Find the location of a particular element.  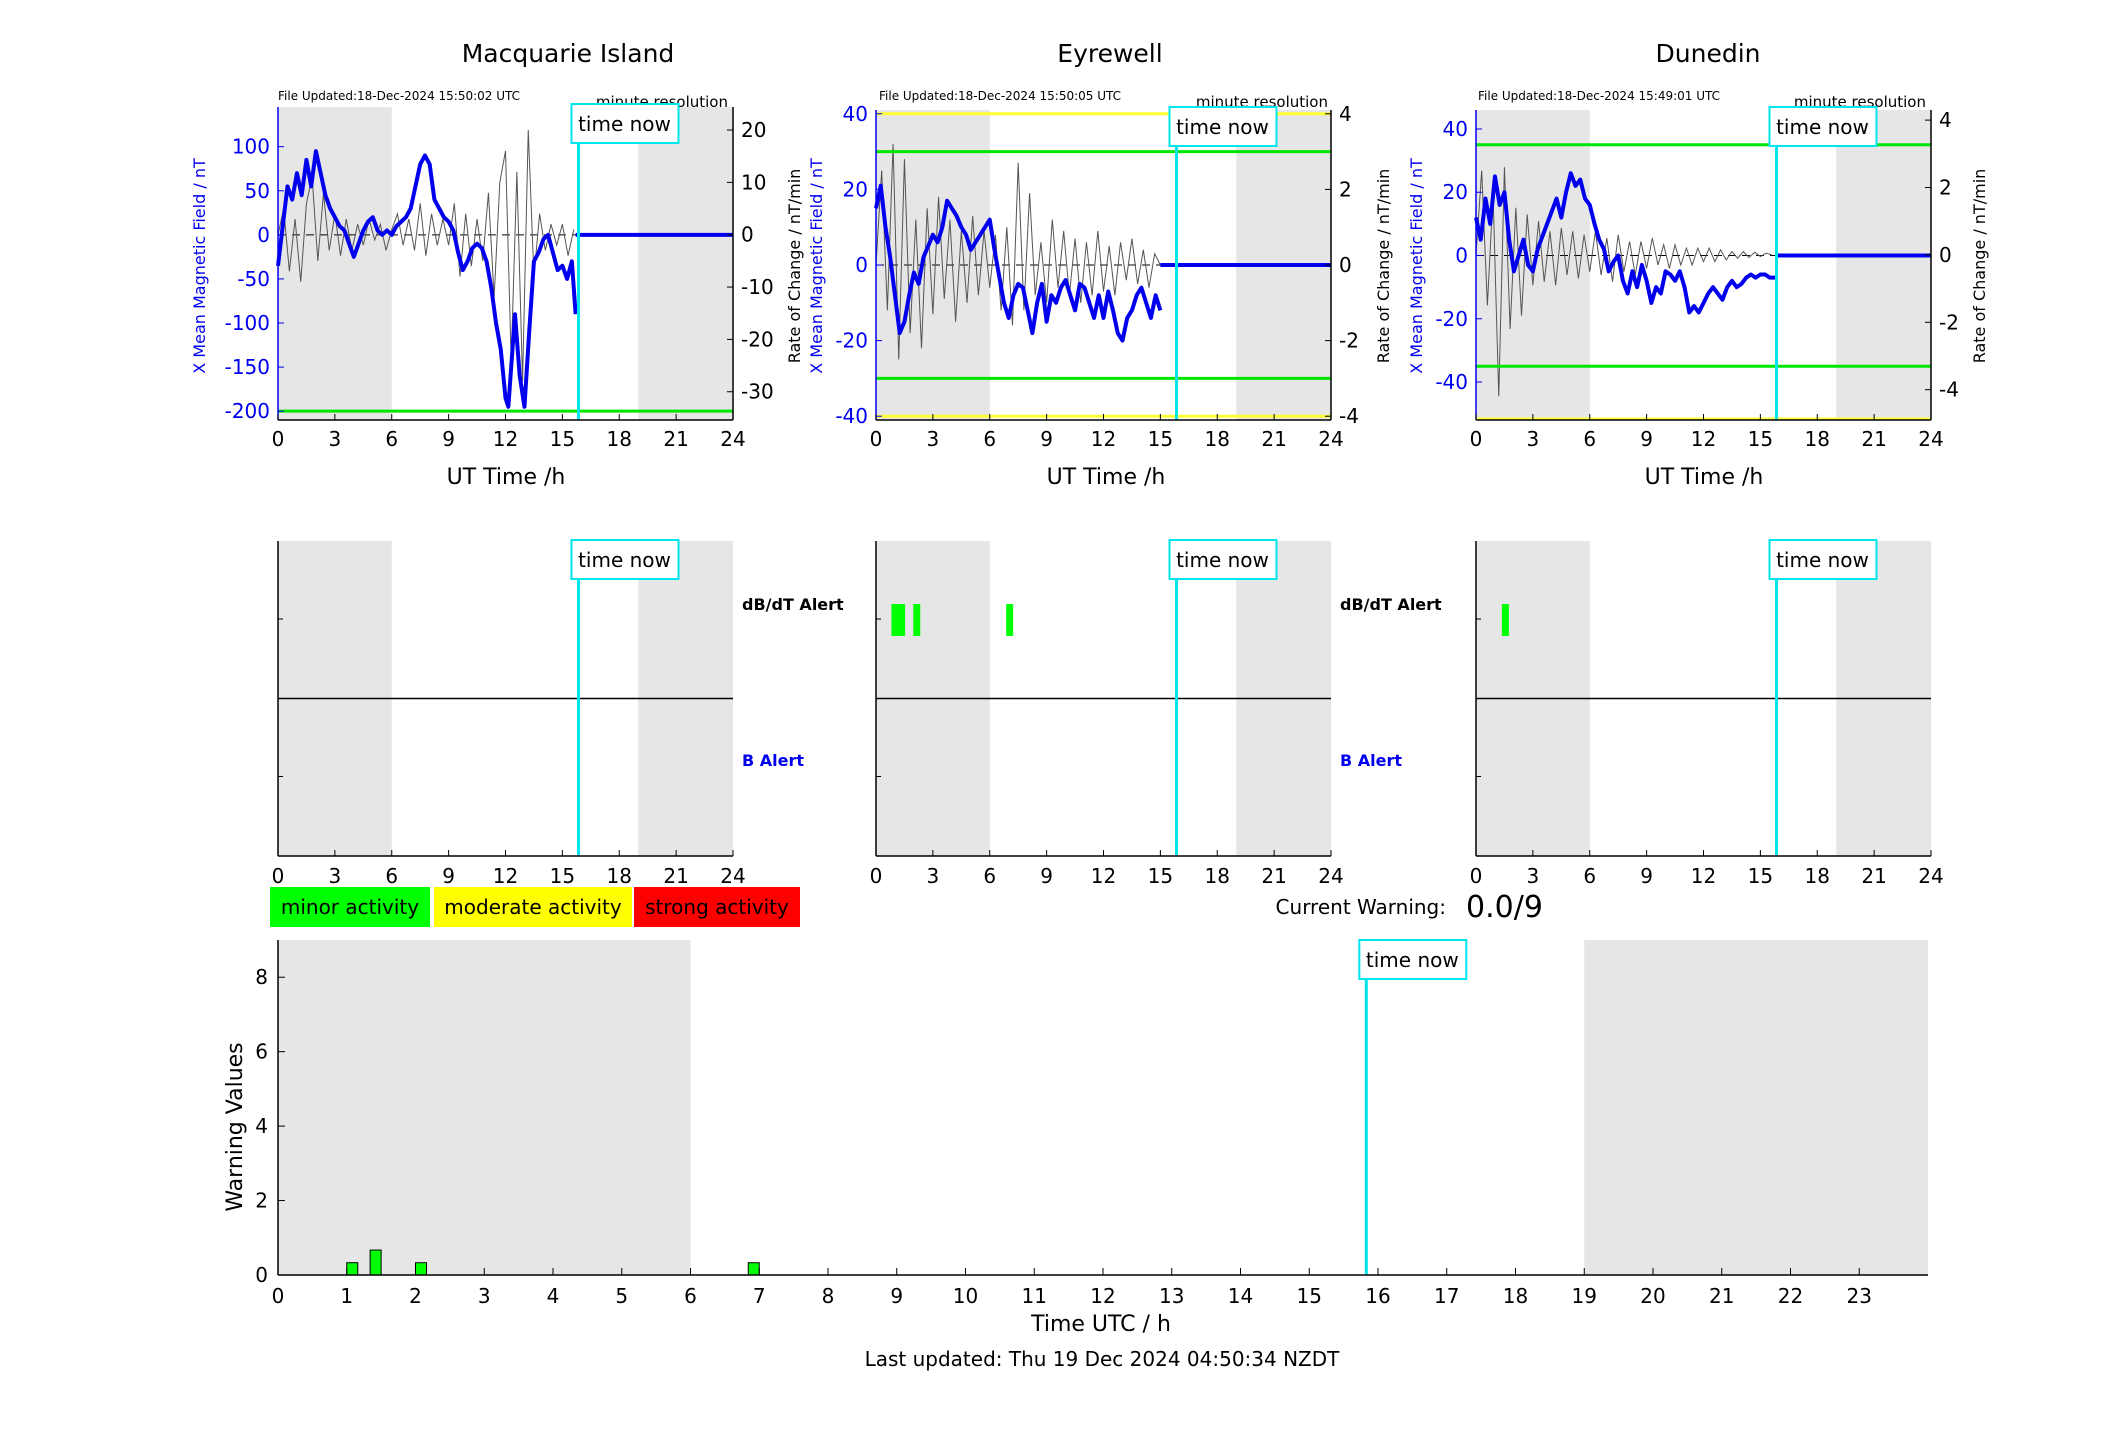

y-axis-label-left: X Mean Magnetic Field / nT is located at coordinates (1416, 266).